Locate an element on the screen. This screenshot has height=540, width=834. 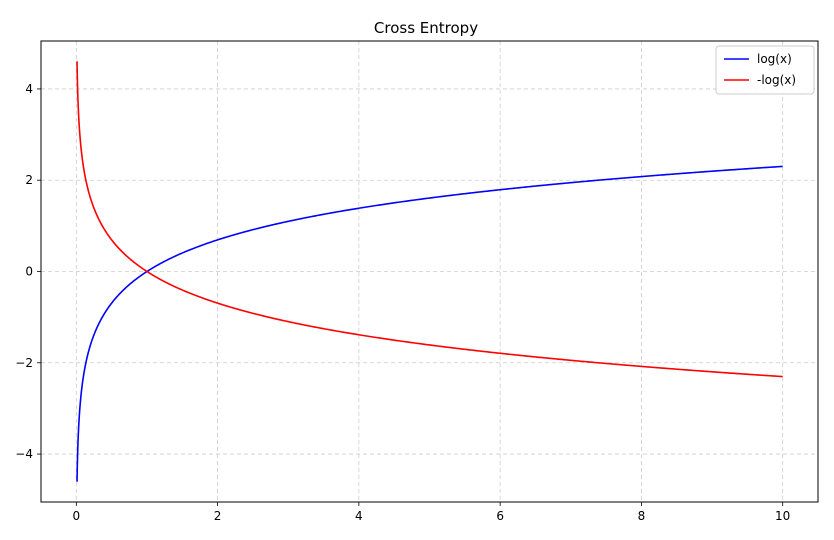
y-tick-label: 4 is located at coordinates (29, 89).